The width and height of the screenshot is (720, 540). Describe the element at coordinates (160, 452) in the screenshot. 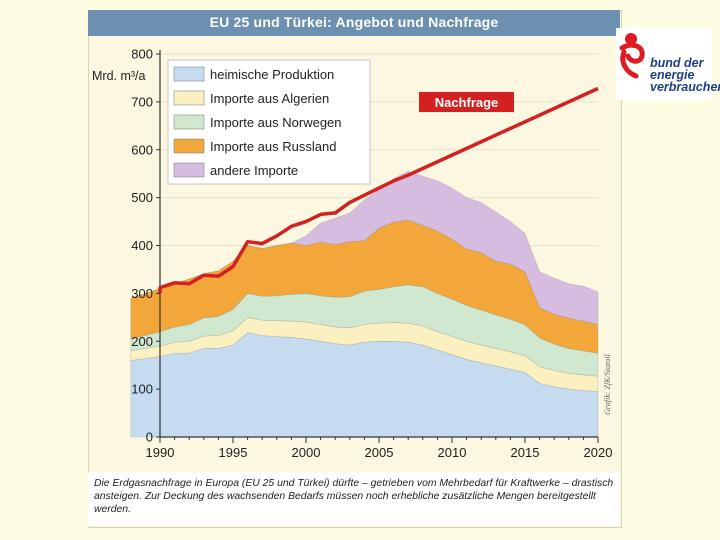

I see `x-tick-label-0: 1990` at that location.